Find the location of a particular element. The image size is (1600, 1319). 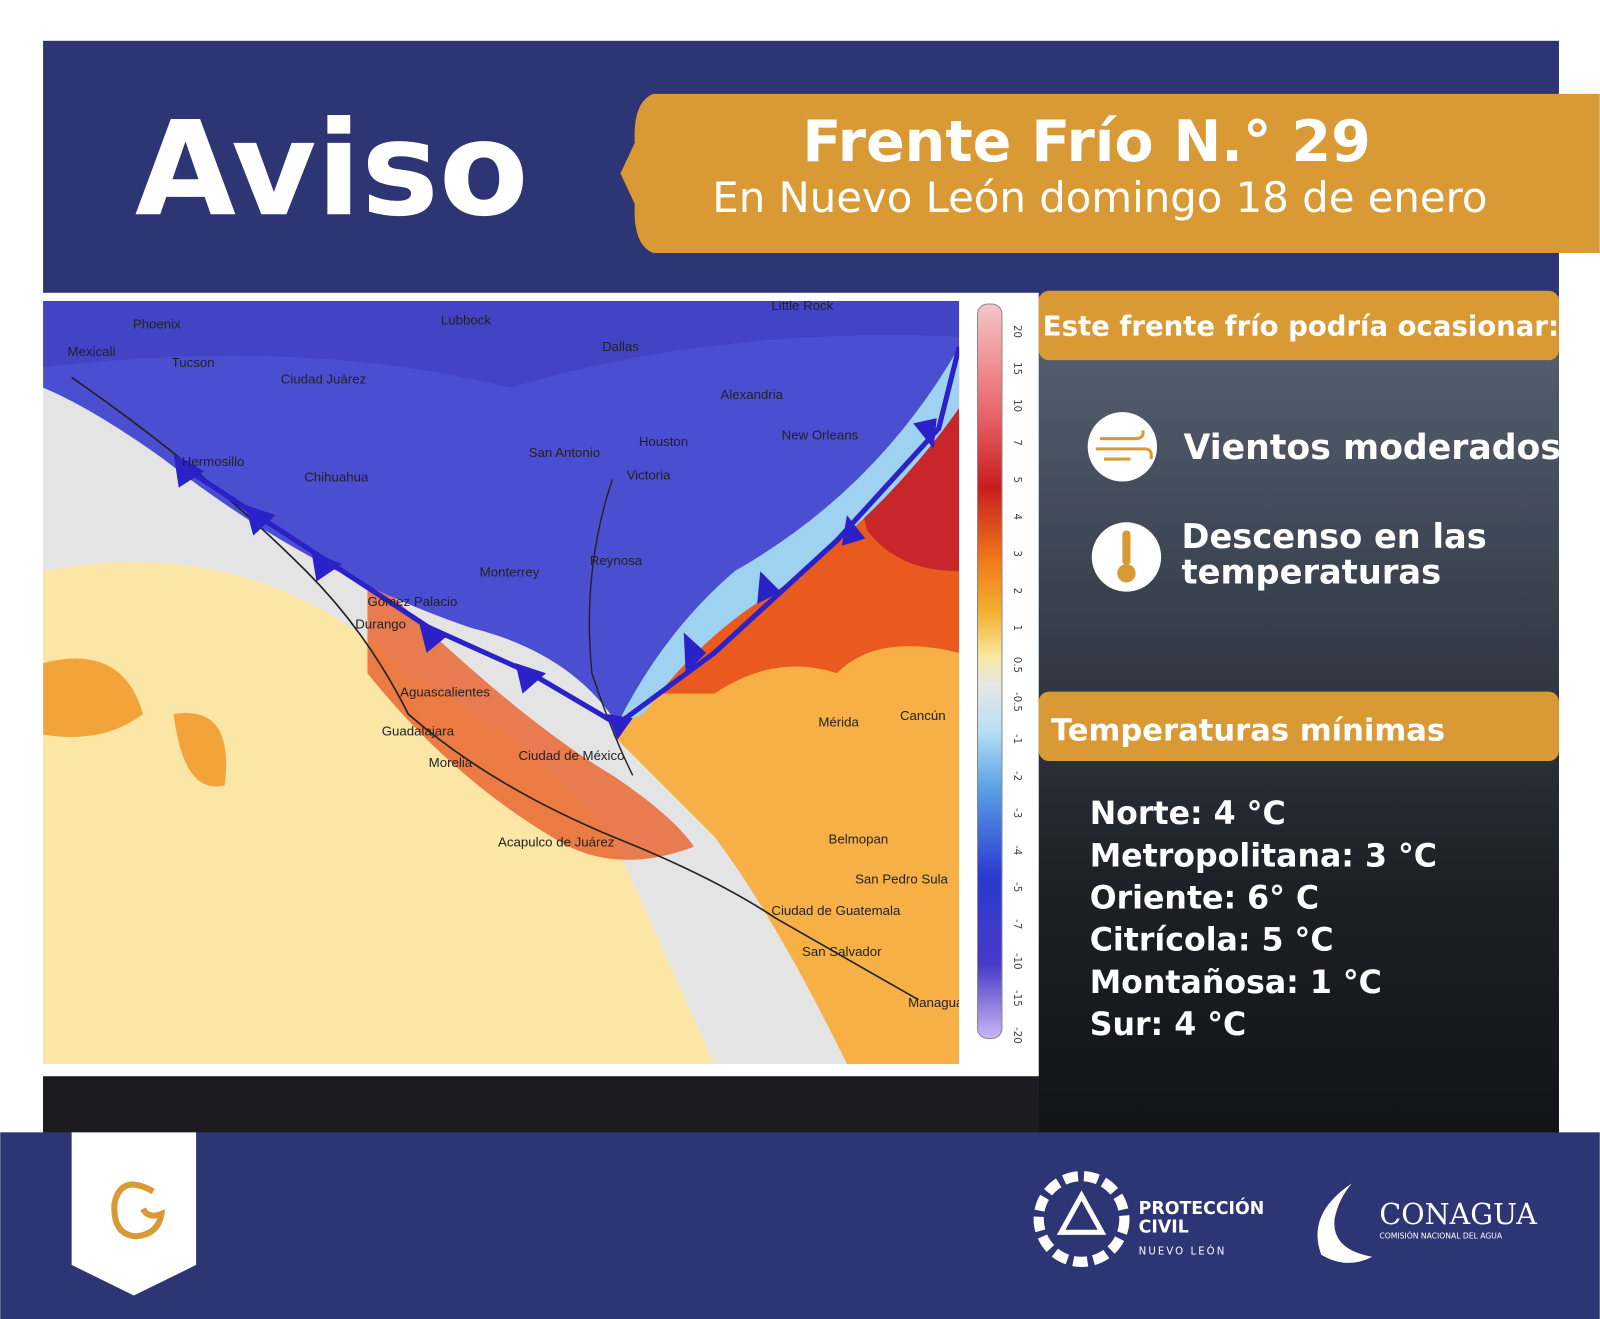

city-label: Chihuahua is located at coordinates (336, 476).